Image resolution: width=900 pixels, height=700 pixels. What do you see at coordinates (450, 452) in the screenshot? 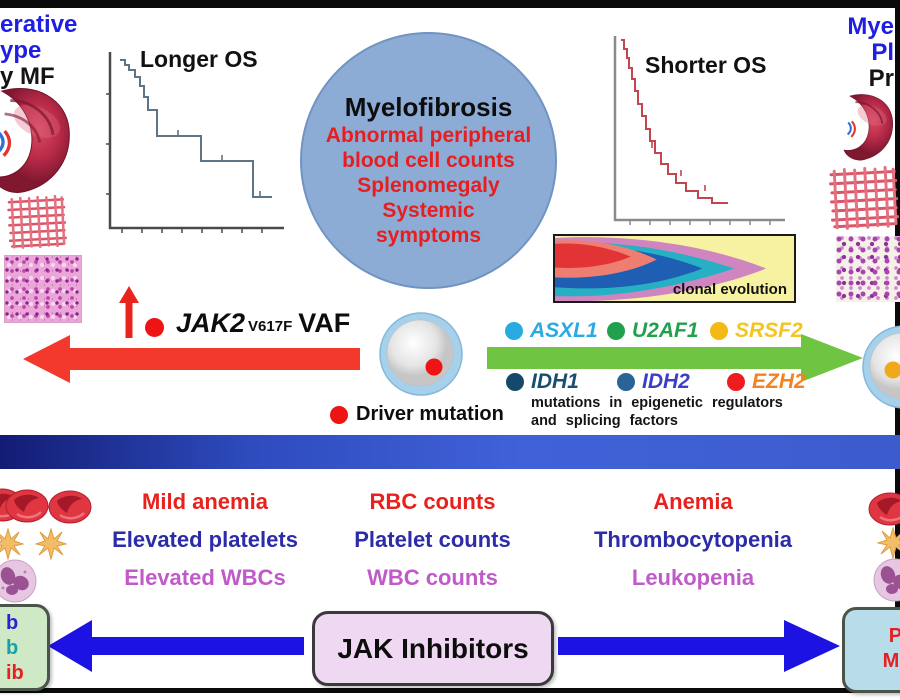
I see `disease-timeline-bar` at bounding box center [450, 452].